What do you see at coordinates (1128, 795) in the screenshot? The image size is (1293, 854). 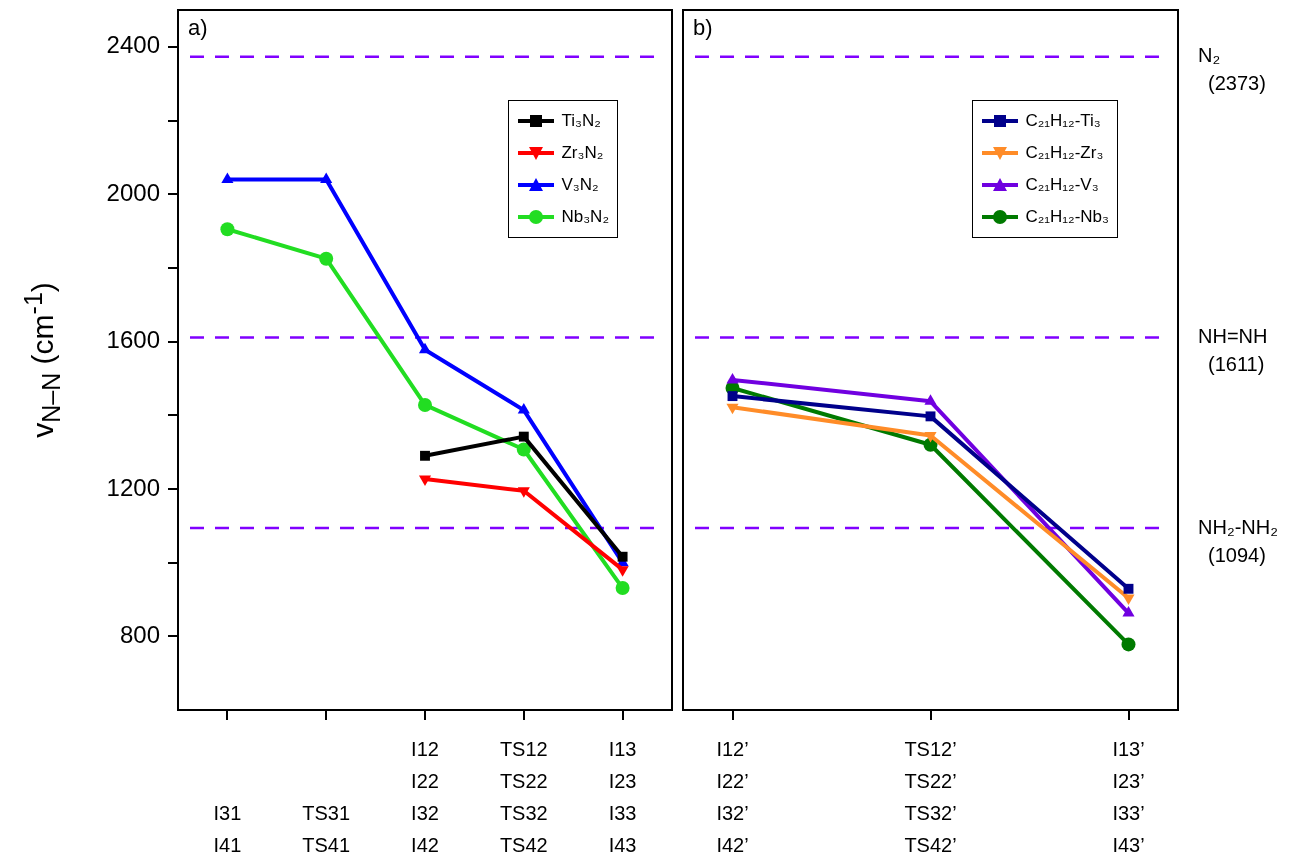 I see `x-tick-label: I13’ I23’ I33’ I43’` at bounding box center [1128, 795].